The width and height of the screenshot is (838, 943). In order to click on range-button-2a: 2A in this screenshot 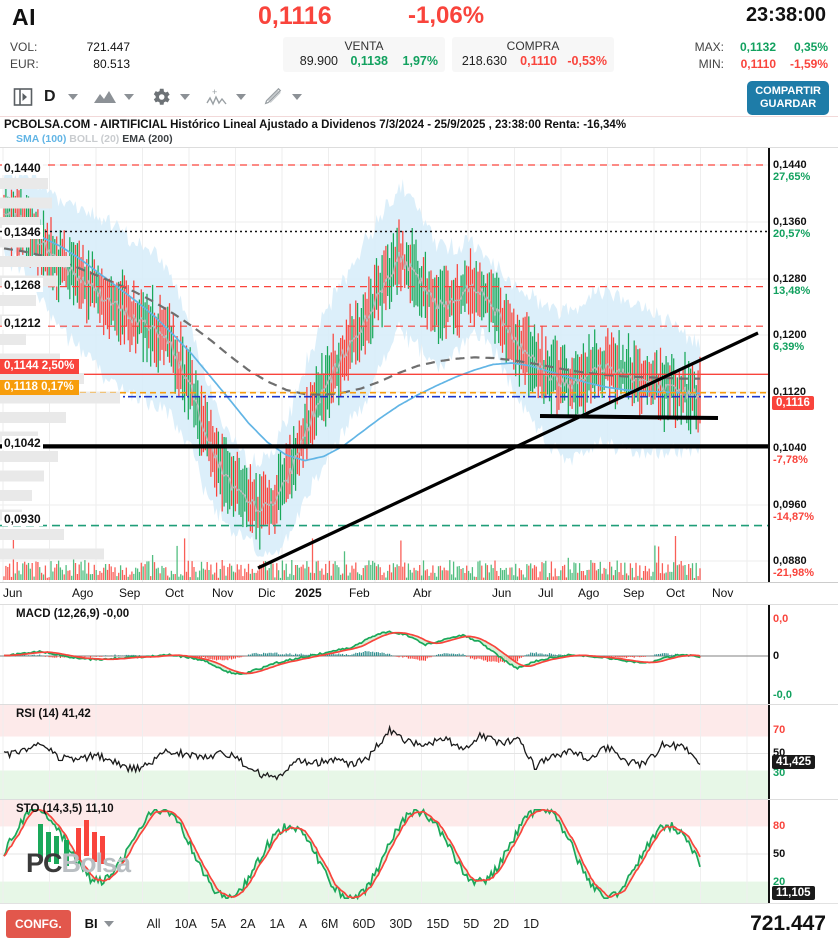, I will do `click(247, 924)`.